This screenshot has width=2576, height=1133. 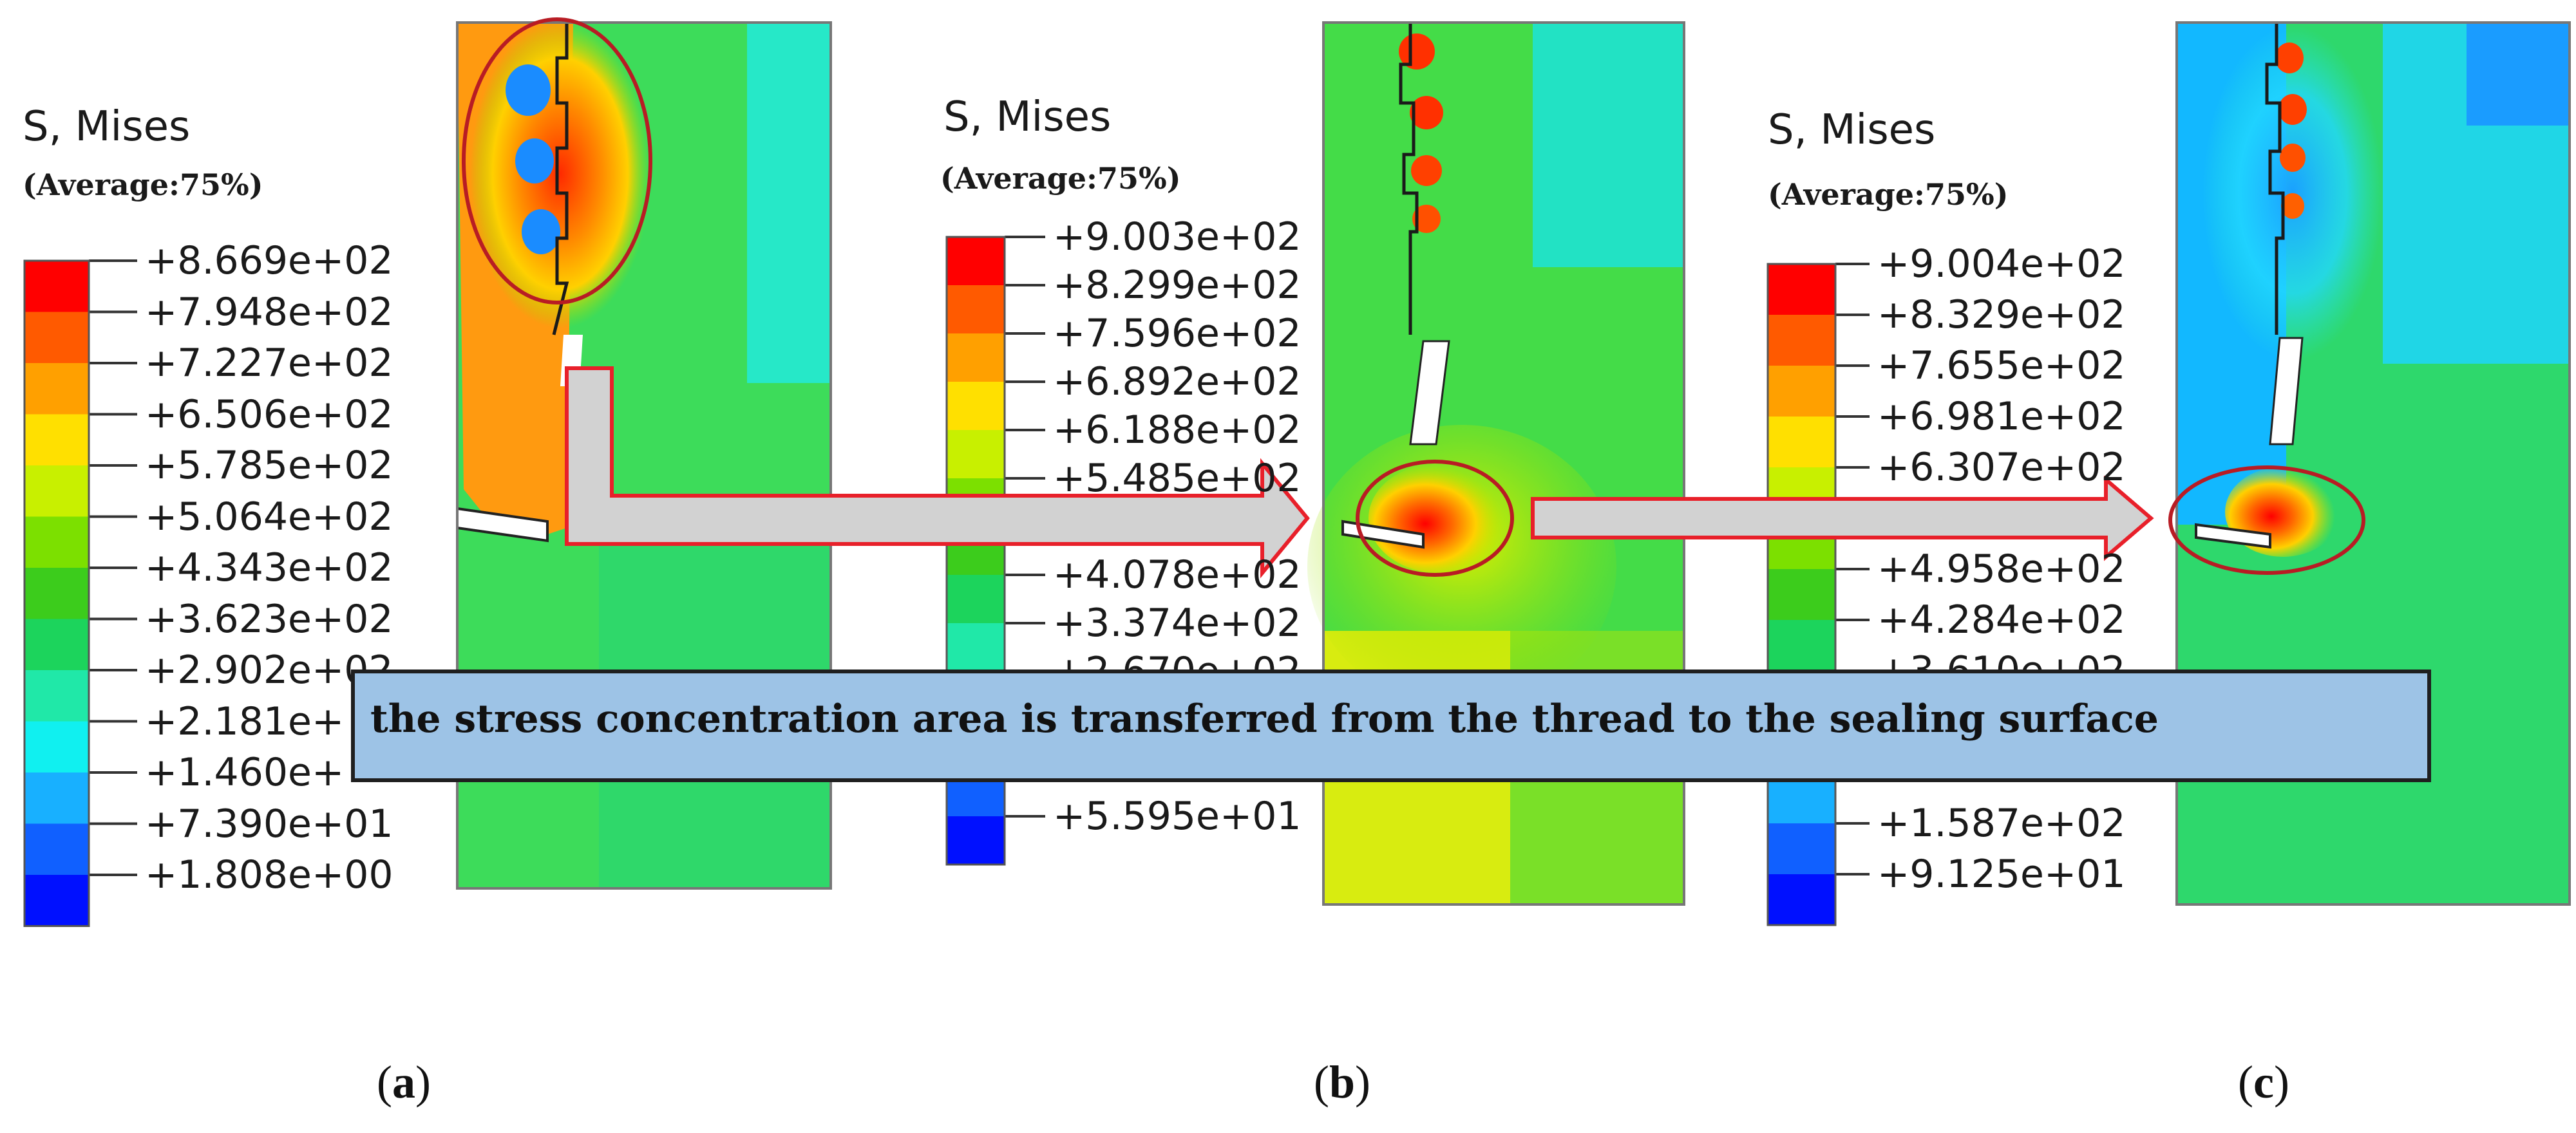 What do you see at coordinates (107, 127) in the screenshot?
I see `legend-a-title: S, Mises` at bounding box center [107, 127].